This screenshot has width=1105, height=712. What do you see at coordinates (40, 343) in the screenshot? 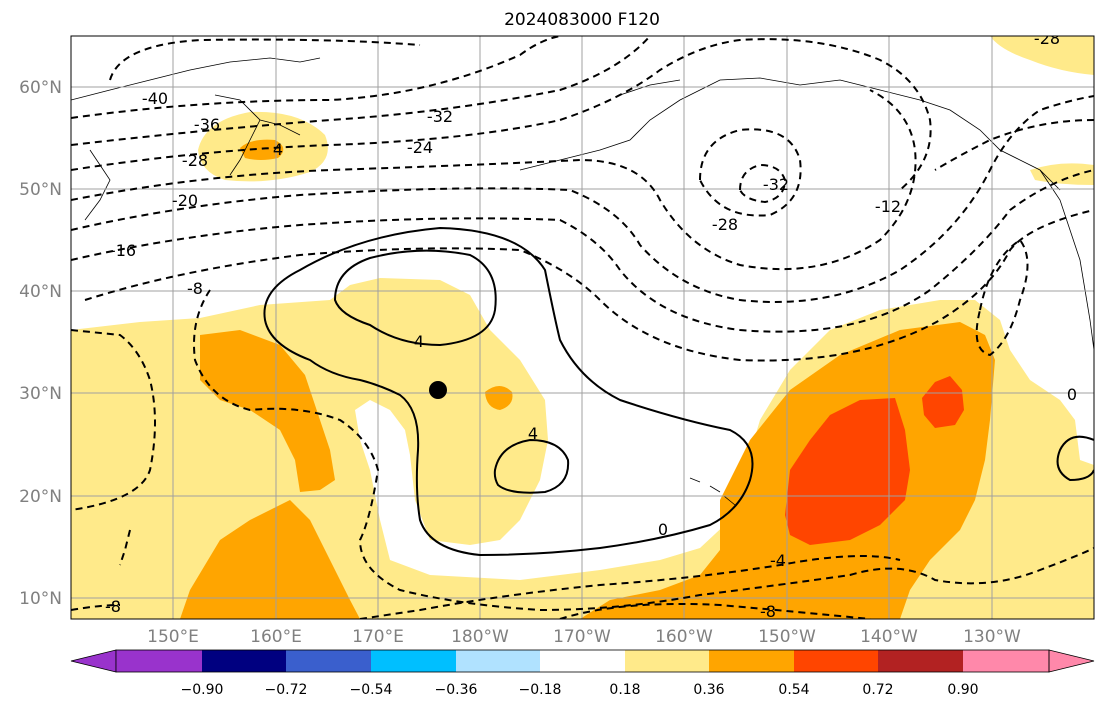
I see `lat-labels: 60°N 50°N 40°N 30°N 20°N 10°N` at bounding box center [40, 343].